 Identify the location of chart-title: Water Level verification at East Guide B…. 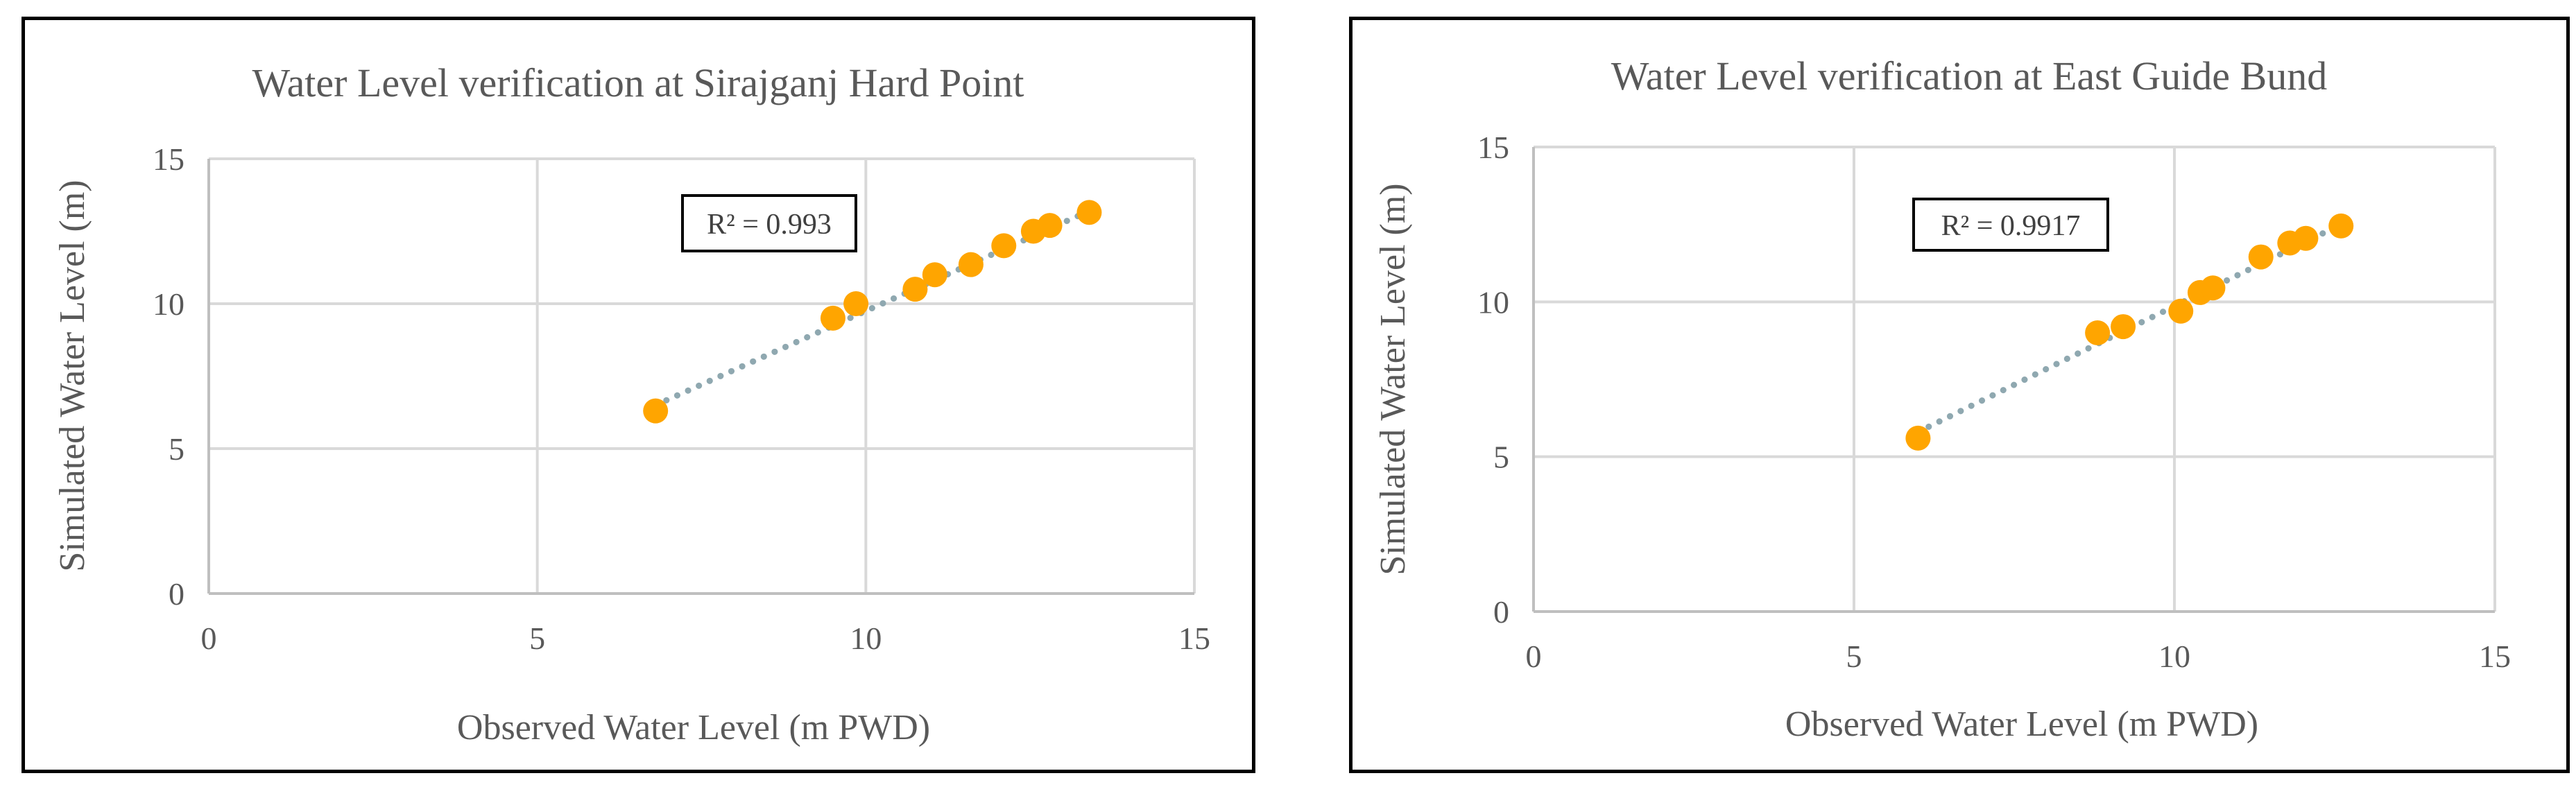
(1969, 75).